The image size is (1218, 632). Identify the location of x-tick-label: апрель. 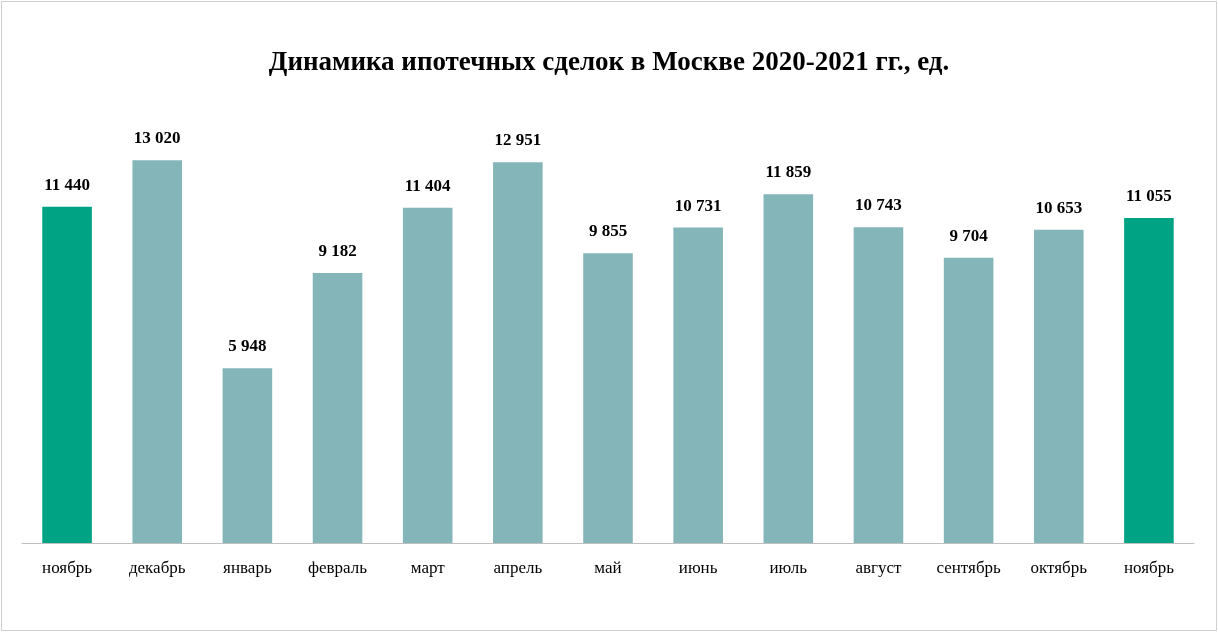
(518, 567).